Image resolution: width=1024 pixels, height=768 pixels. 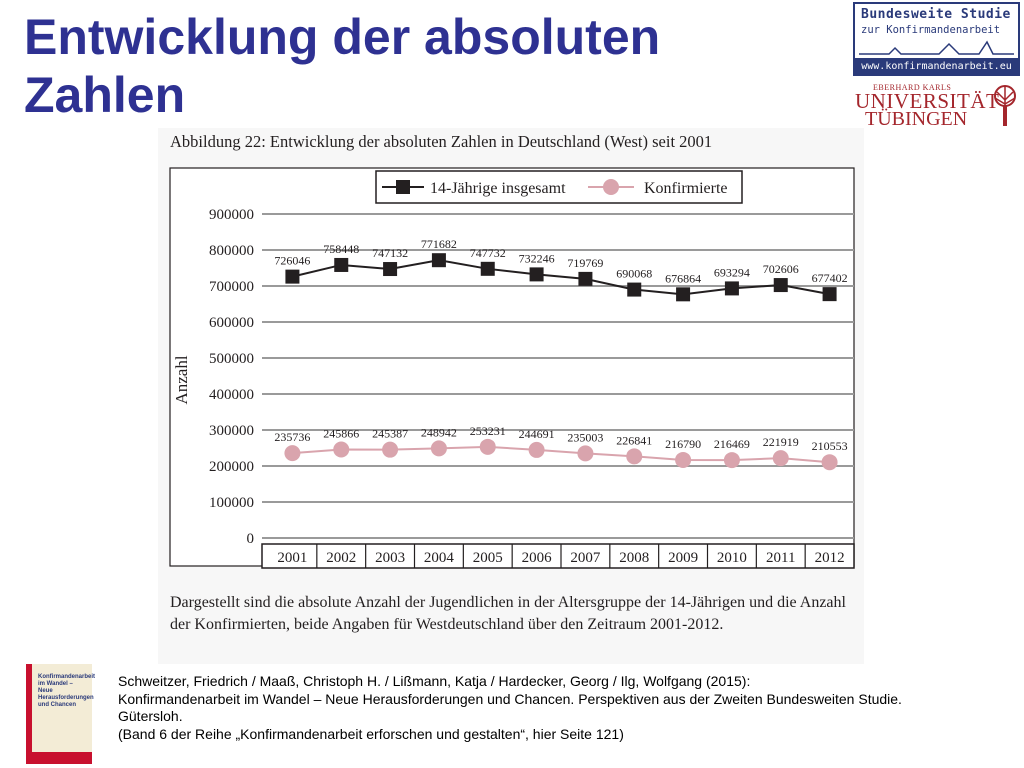 What do you see at coordinates (231, 215) in the screenshot?
I see `y-tick-label: 900000` at bounding box center [231, 215].